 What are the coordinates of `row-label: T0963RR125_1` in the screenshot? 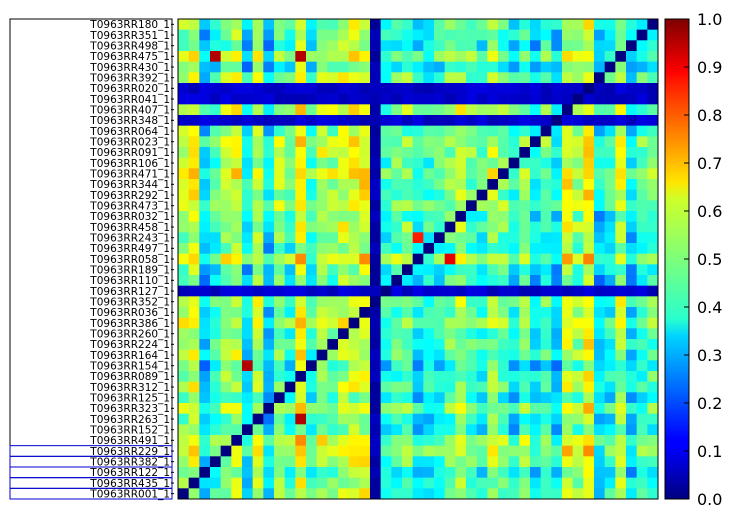 It's located at (129, 398).